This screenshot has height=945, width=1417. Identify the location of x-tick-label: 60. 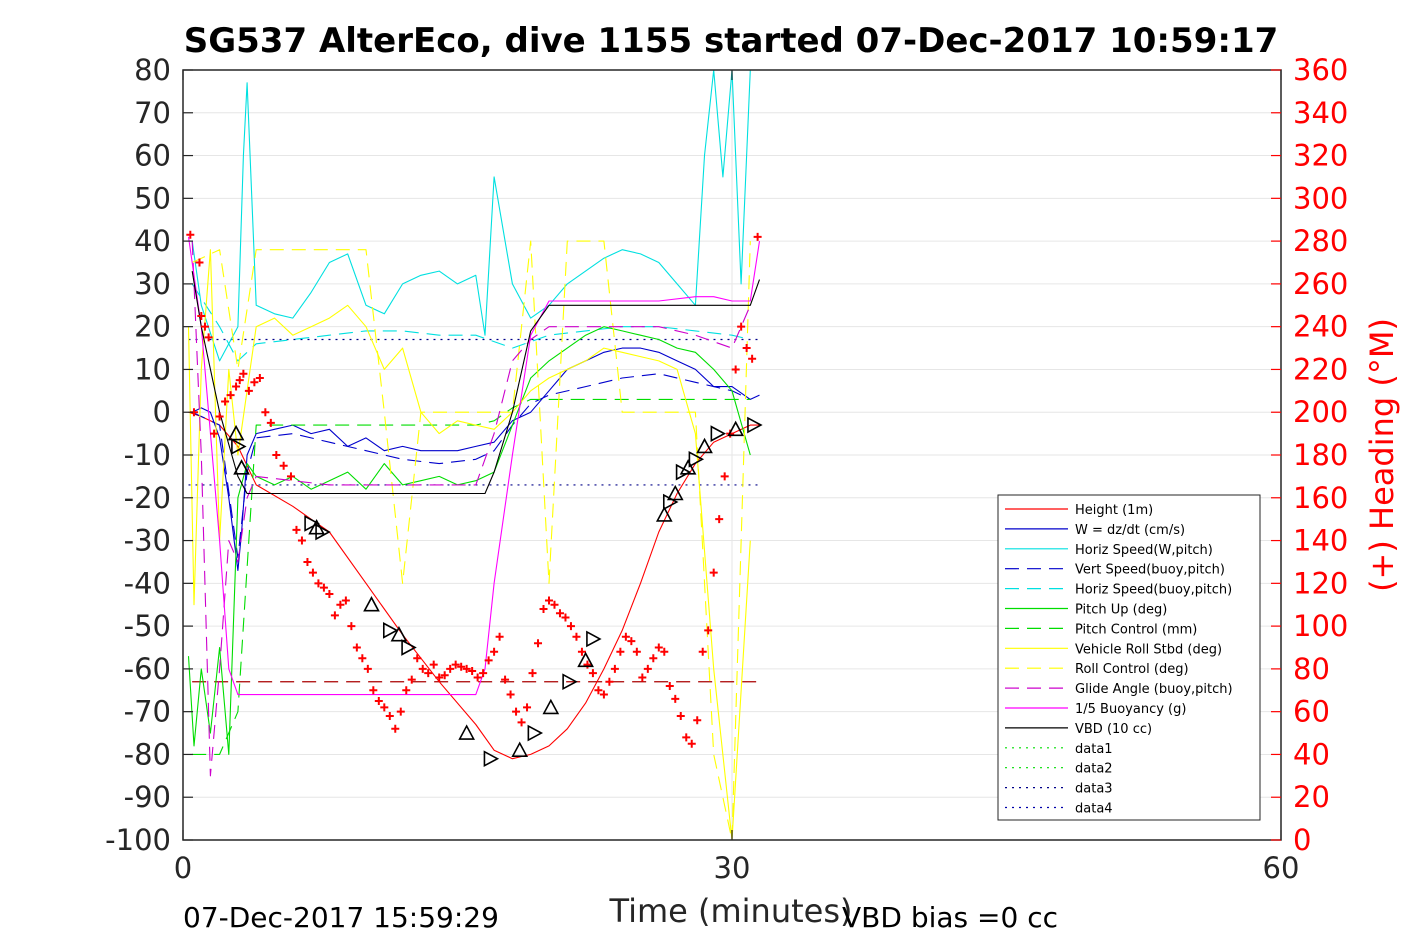
(1281, 868).